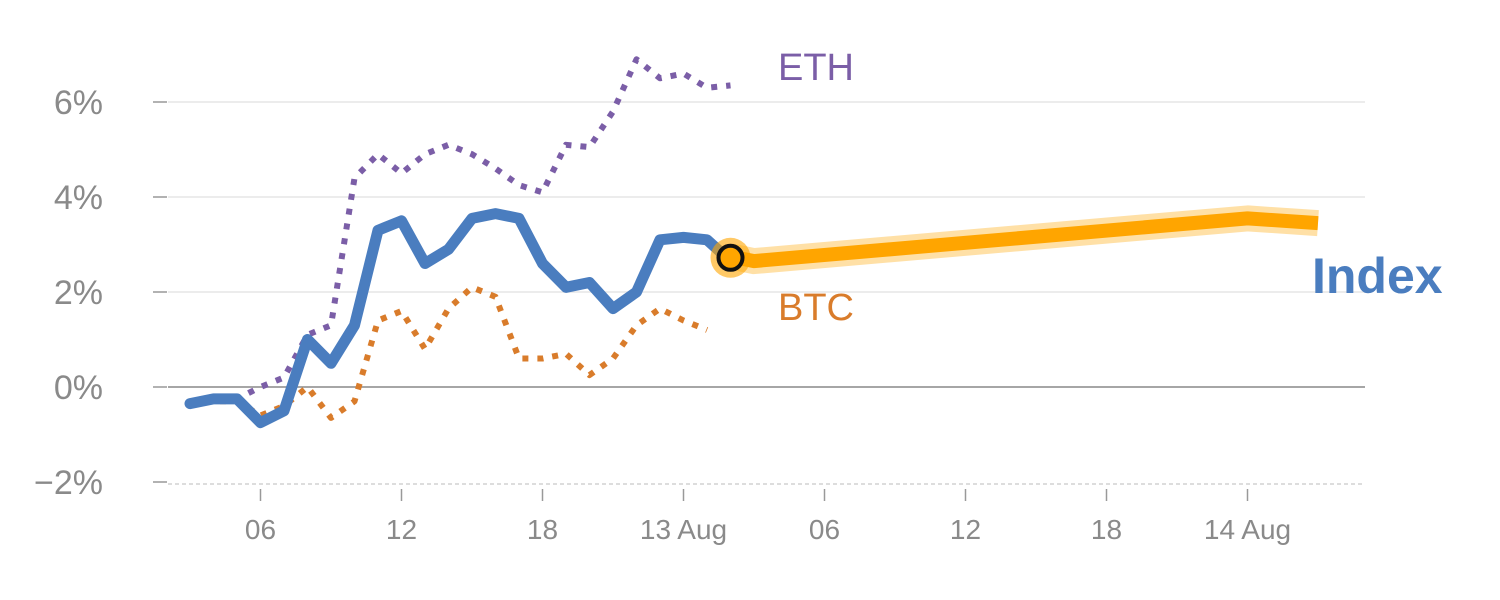  I want to click on btc-line, so click(449, 352).